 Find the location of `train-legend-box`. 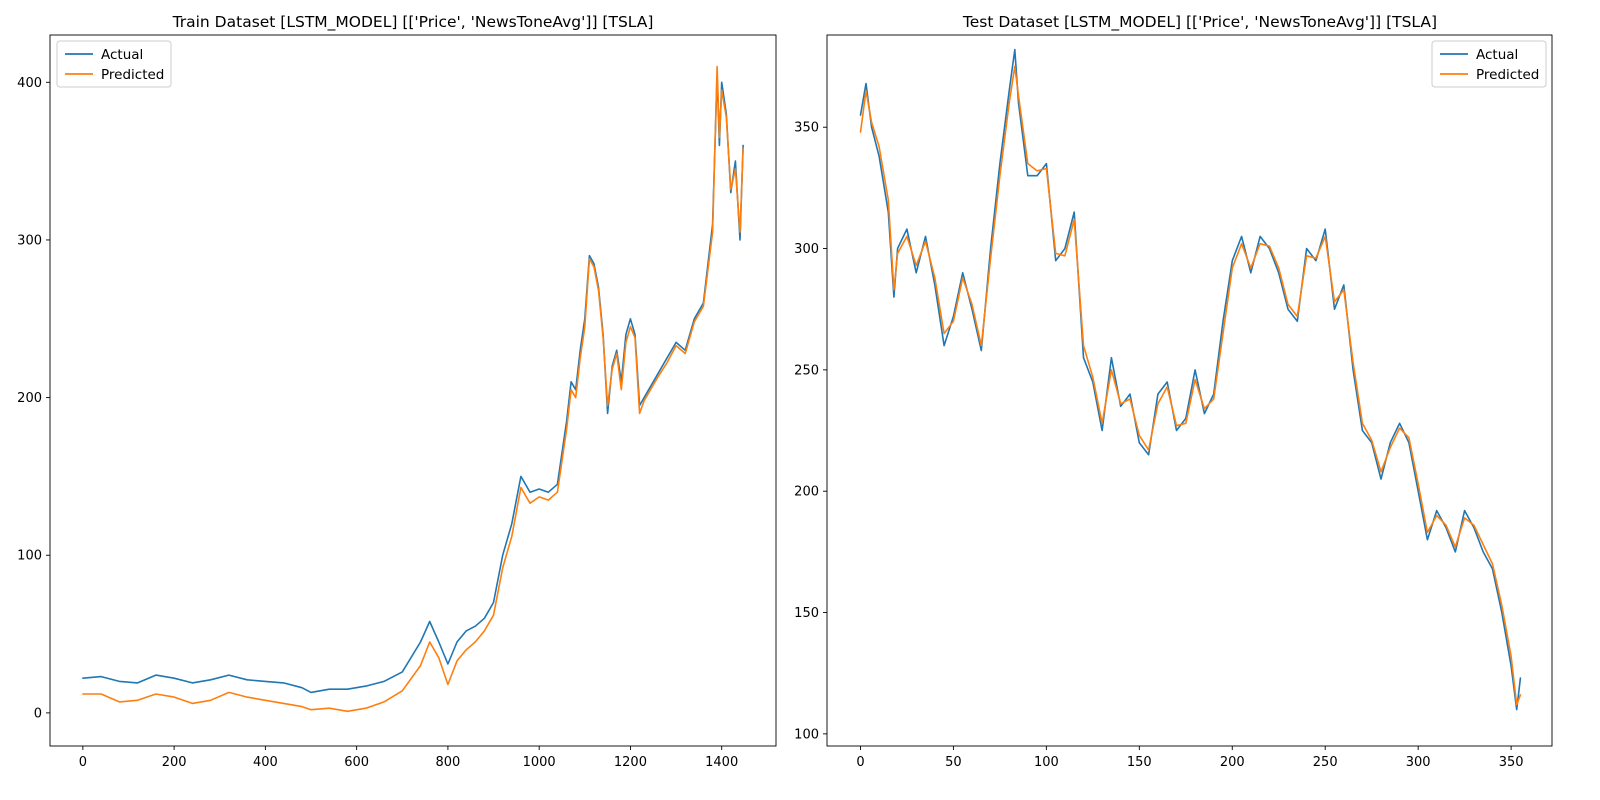

train-legend-box is located at coordinates (114, 64).